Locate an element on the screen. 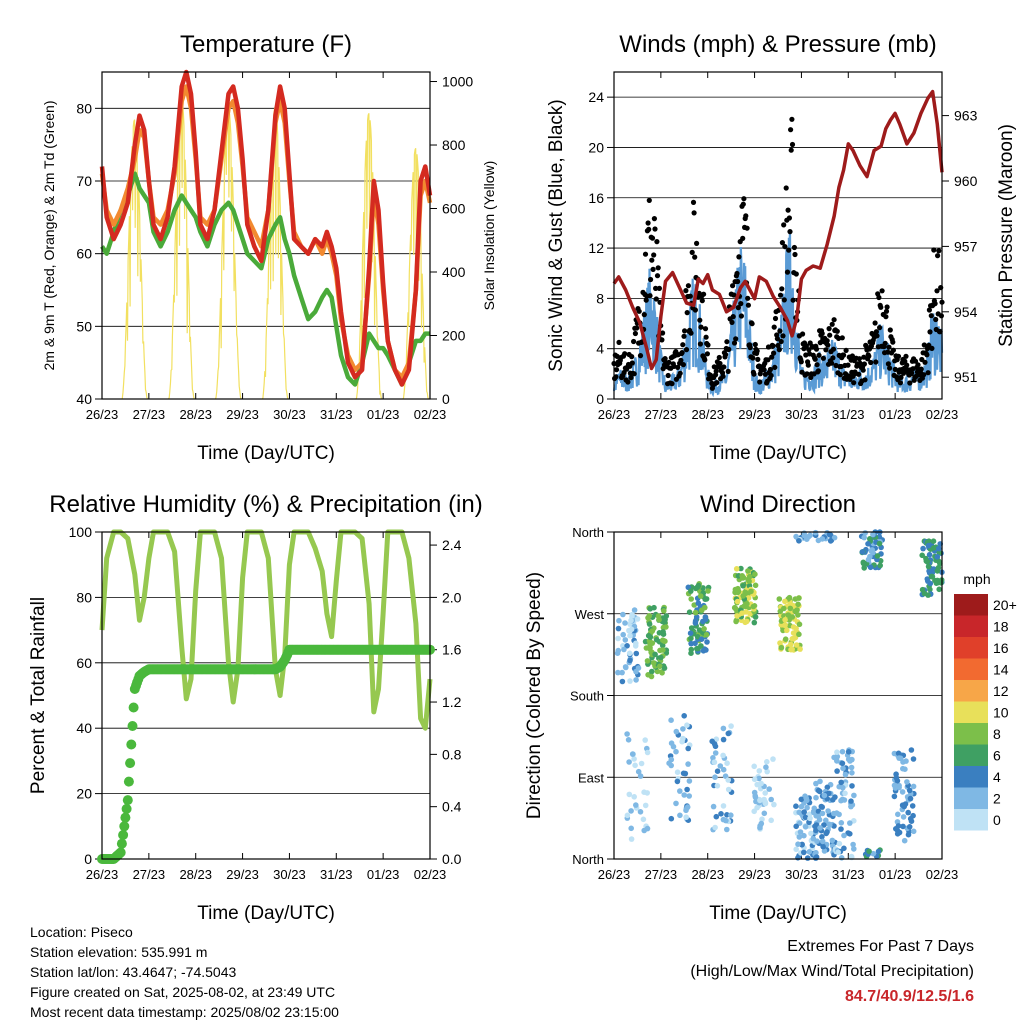  y2-tick-label: 0.4 is located at coordinates (452, 807).